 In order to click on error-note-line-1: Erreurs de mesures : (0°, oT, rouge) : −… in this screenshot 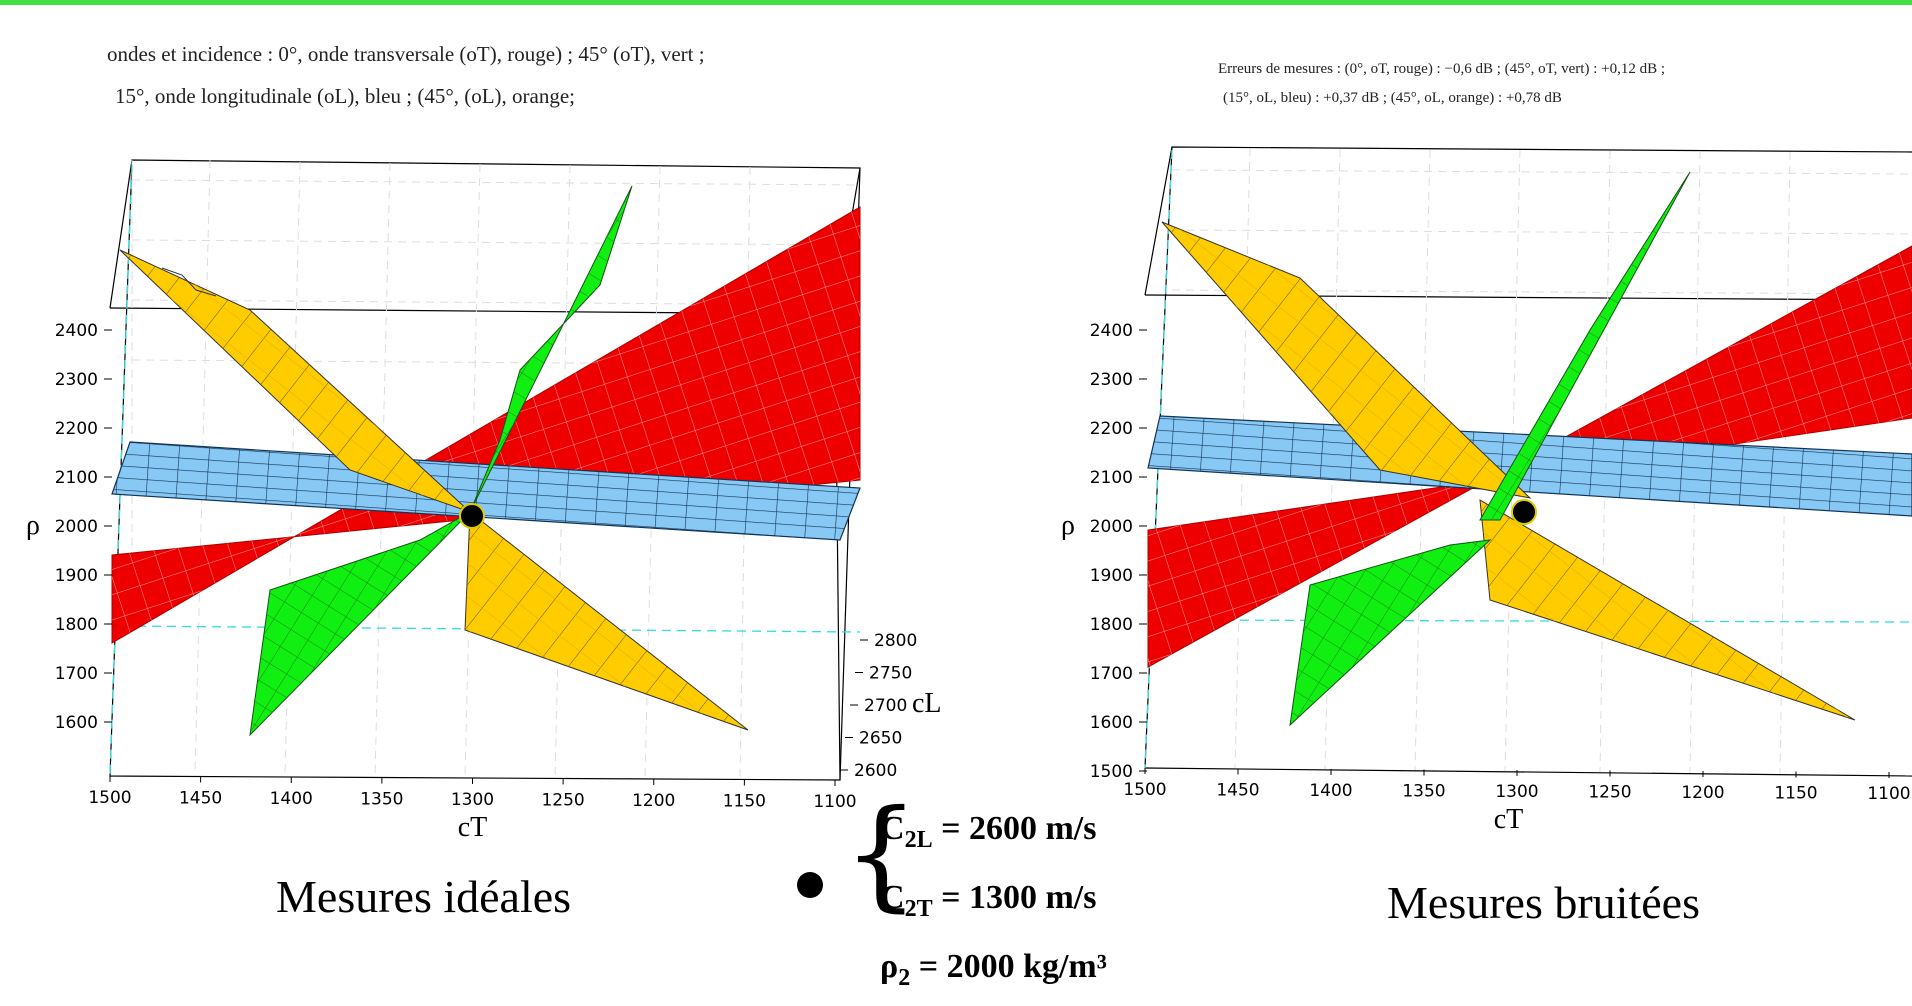, I will do `click(1442, 69)`.